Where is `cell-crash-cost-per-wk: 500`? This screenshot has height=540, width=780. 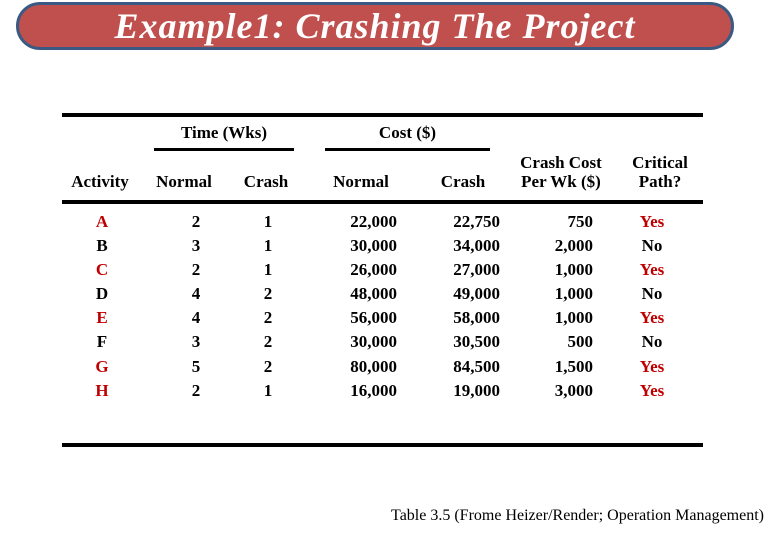 cell-crash-cost-per-wk: 500 is located at coordinates (580, 342).